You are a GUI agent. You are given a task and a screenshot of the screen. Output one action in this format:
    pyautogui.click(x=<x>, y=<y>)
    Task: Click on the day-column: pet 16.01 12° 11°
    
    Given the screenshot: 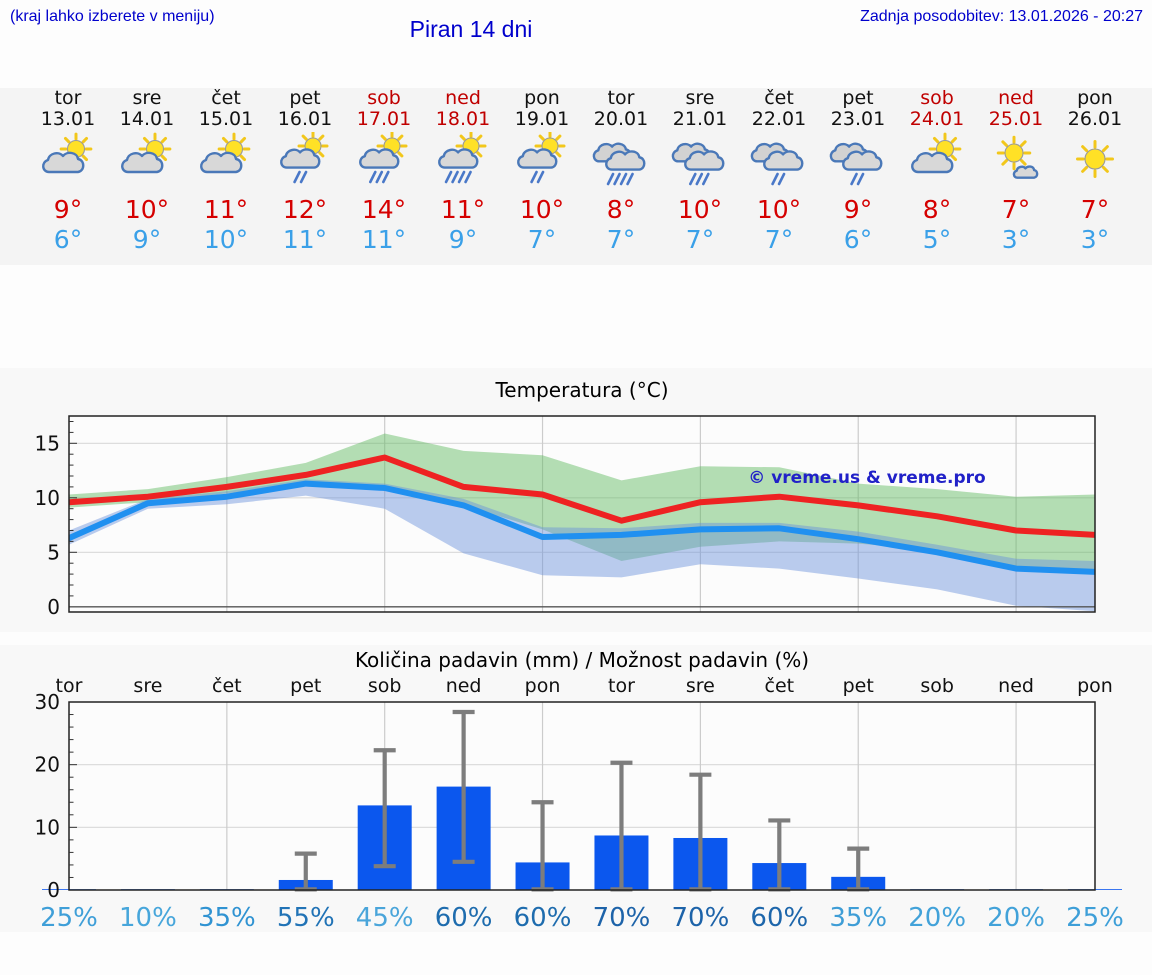 What is the action you would take?
    pyautogui.click(x=305, y=176)
    